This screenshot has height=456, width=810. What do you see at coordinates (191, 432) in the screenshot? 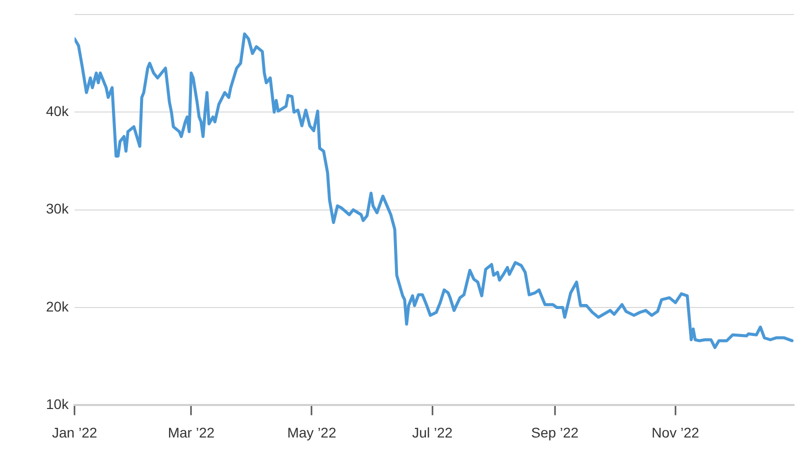
I see `x-tick-label: Mar ’22` at bounding box center [191, 432].